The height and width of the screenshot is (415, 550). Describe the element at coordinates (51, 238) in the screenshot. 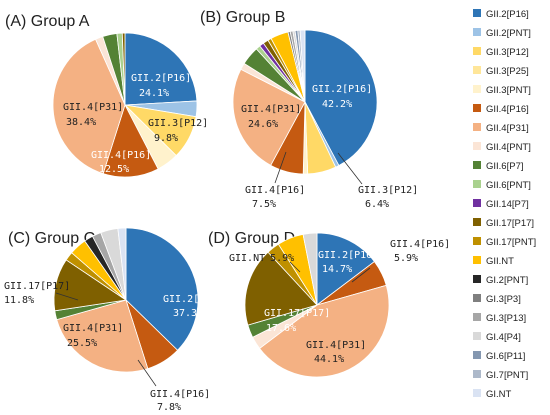

I see `panel-title: (C) Group C` at that location.